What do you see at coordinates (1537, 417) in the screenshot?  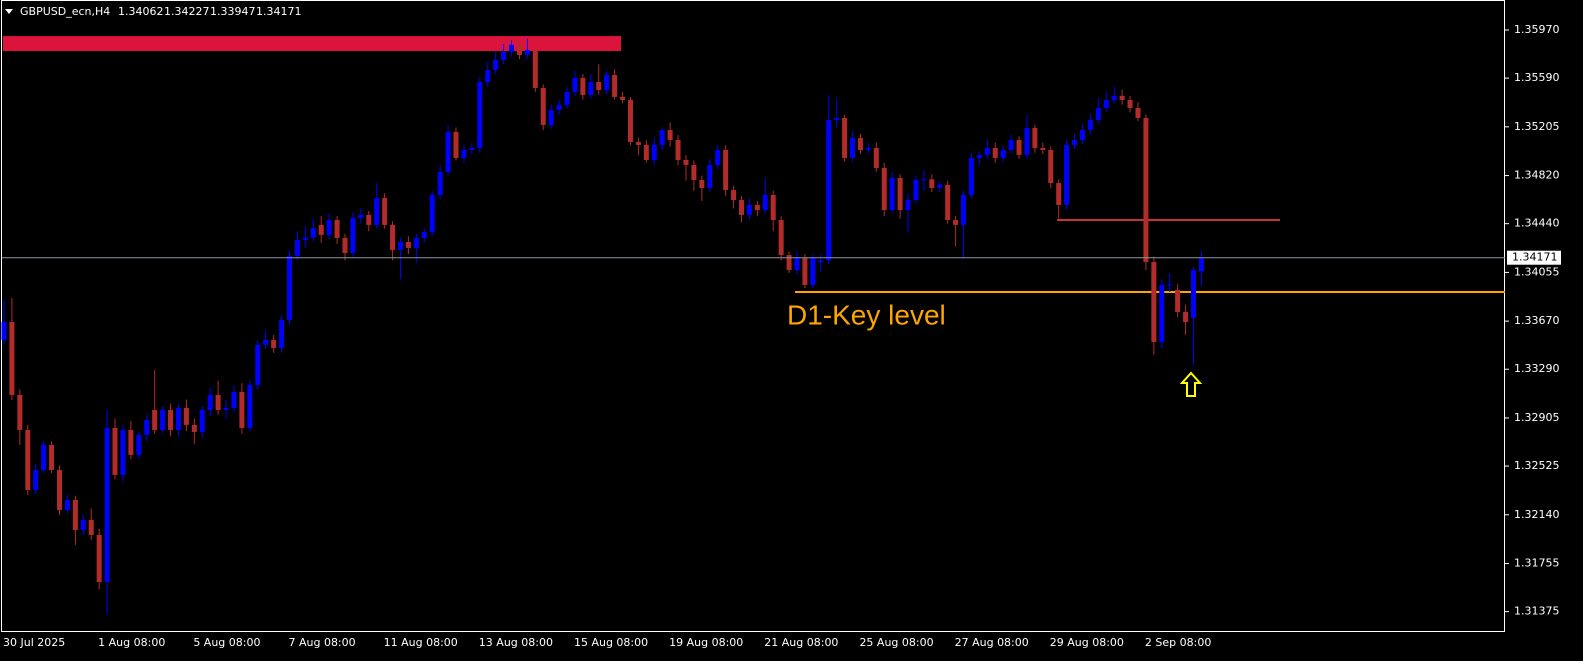 I see `y-tick-label: 1.32905` at bounding box center [1537, 417].